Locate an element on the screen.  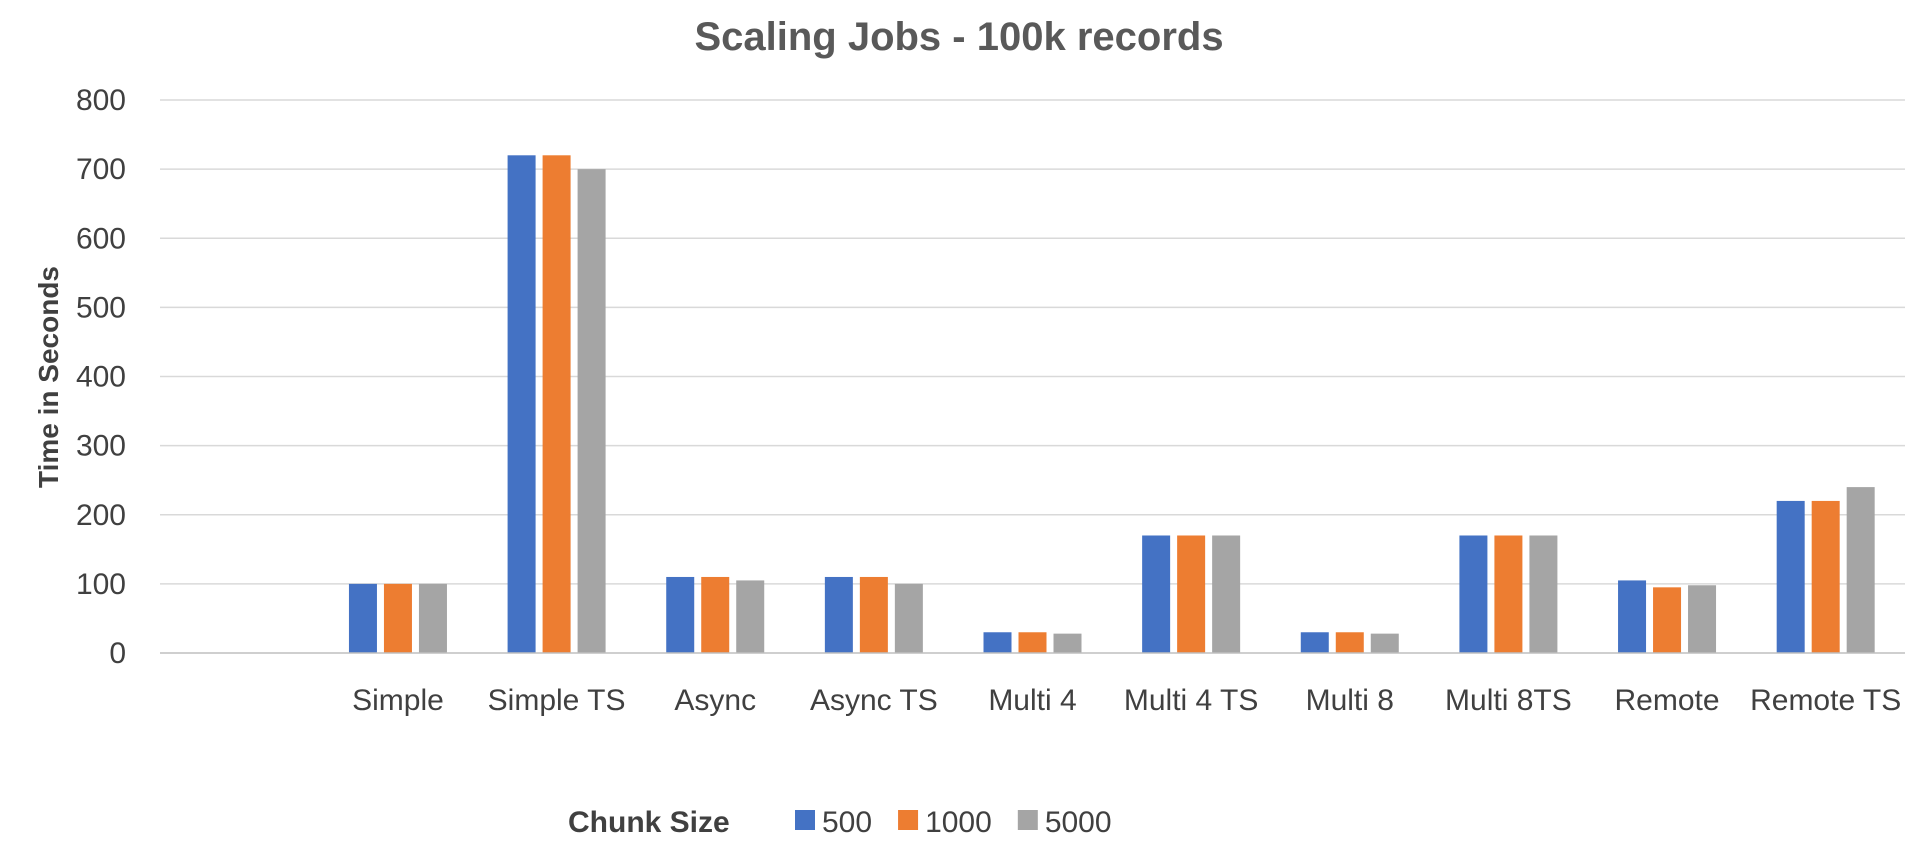
y-tick-label: 800 is located at coordinates (101, 100).